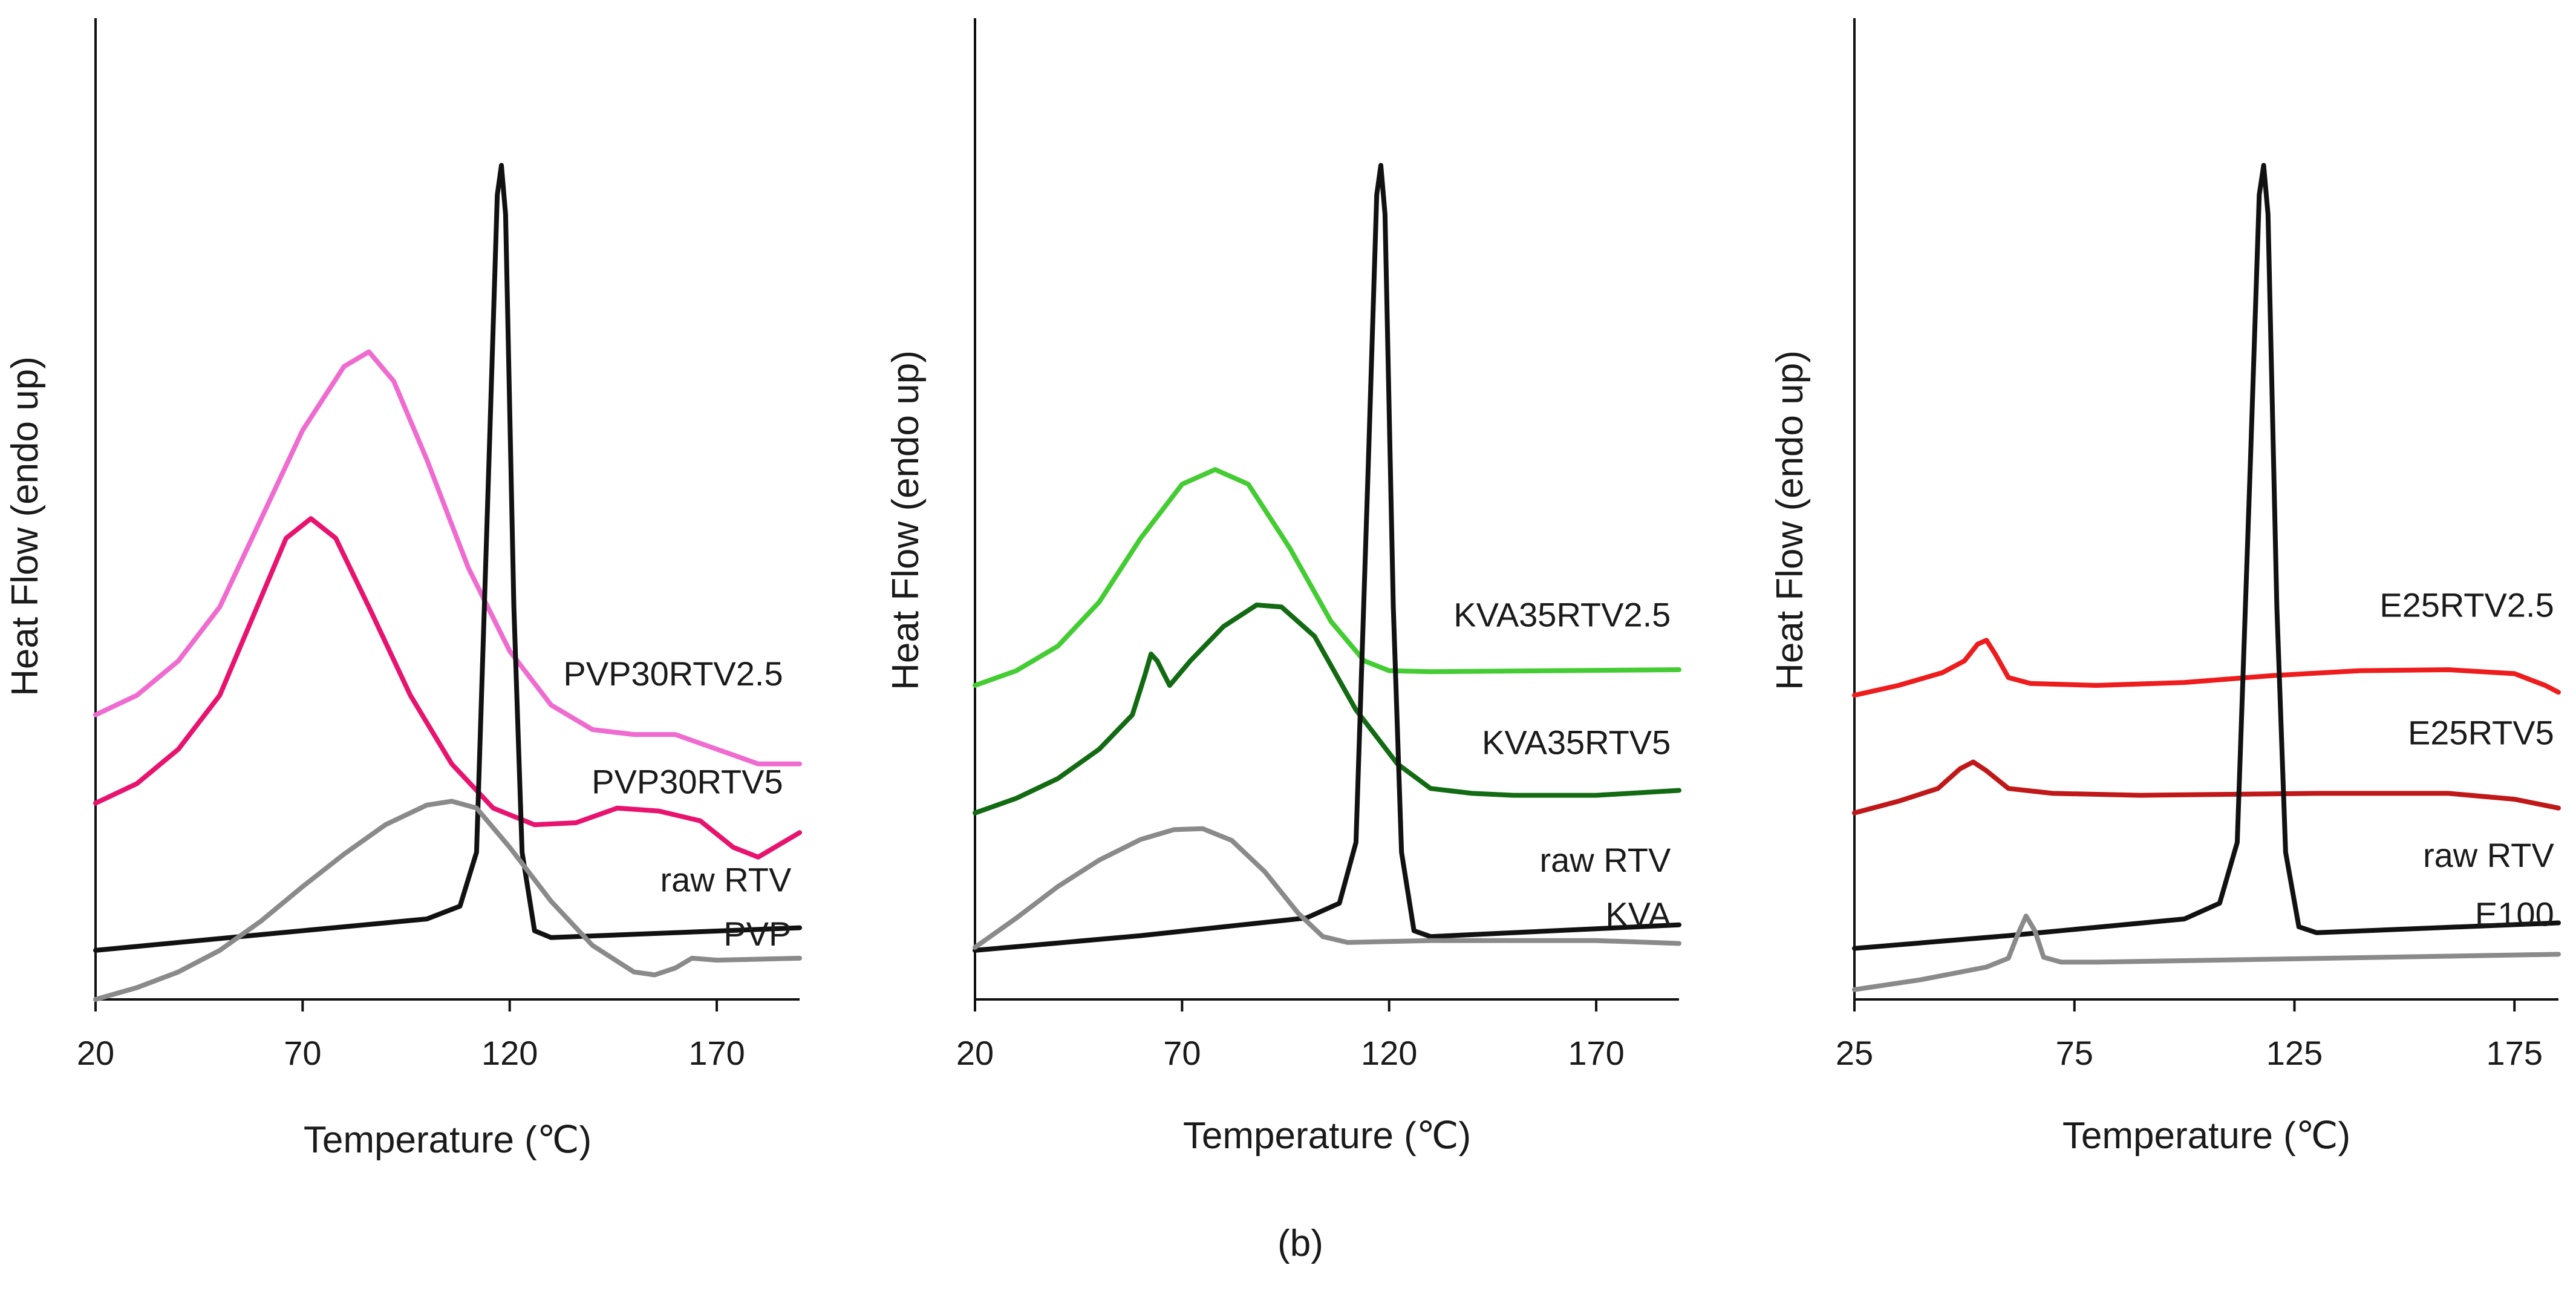 The image size is (2576, 1291). I want to click on x-tick-label: 25, so click(1854, 1053).